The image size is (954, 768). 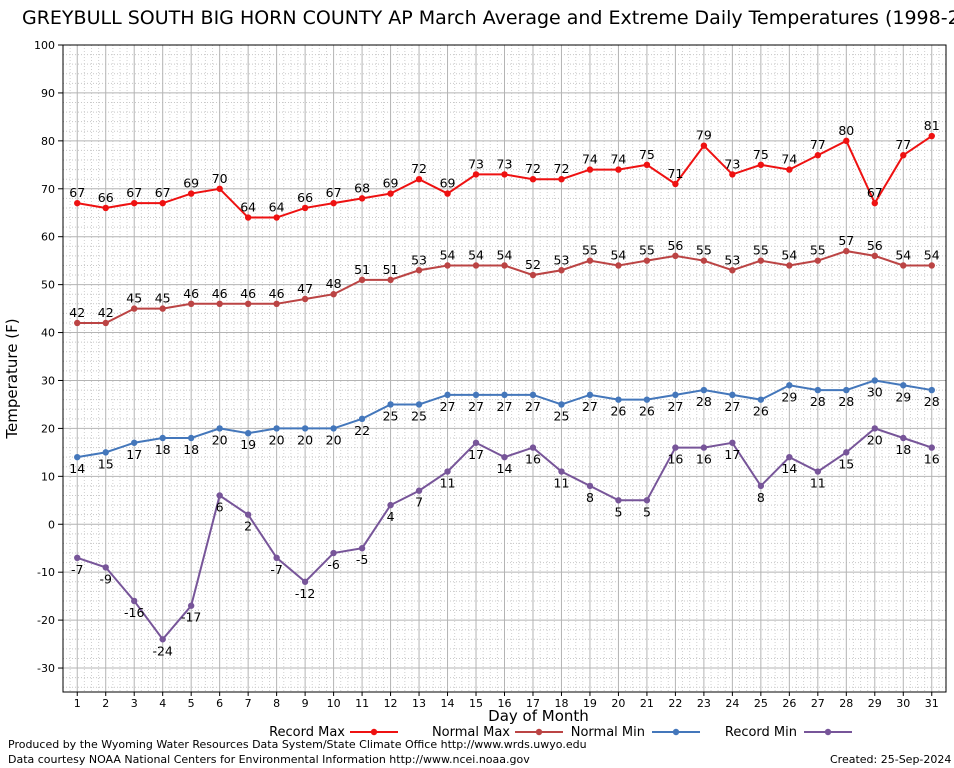 What do you see at coordinates (305, 439) in the screenshot?
I see `normal-min-data-label: 20` at bounding box center [305, 439].